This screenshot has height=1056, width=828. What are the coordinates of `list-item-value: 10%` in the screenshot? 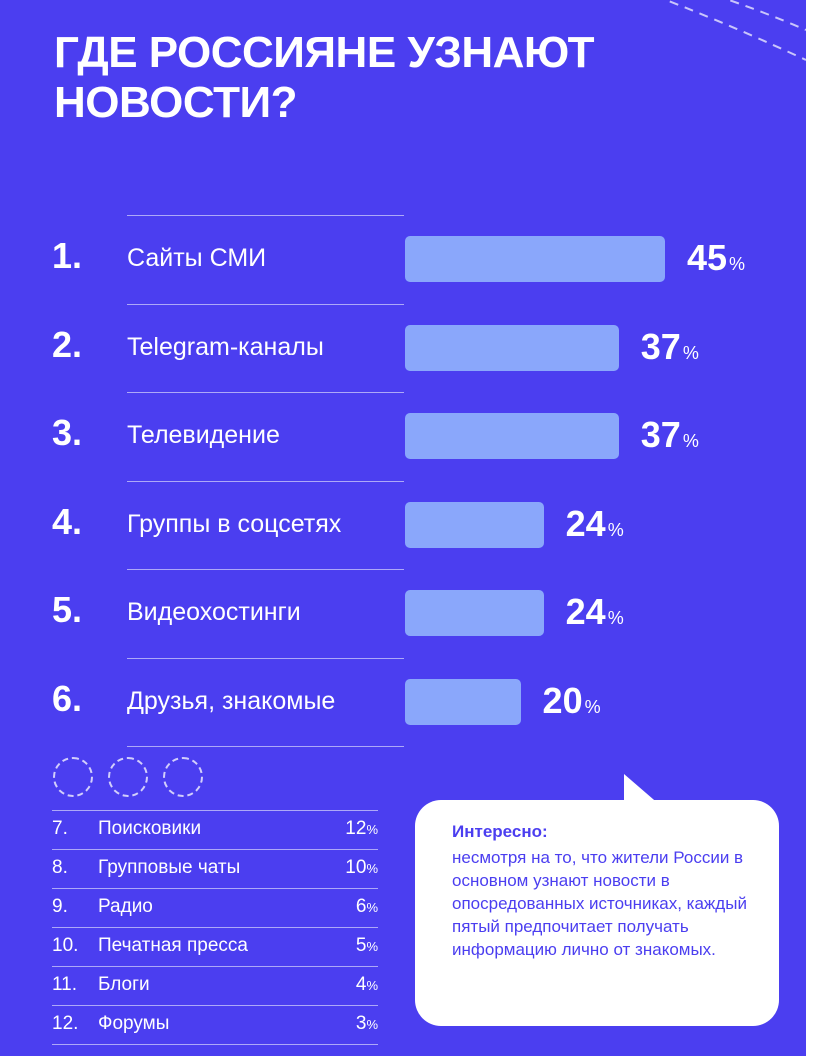 It's located at (361, 868).